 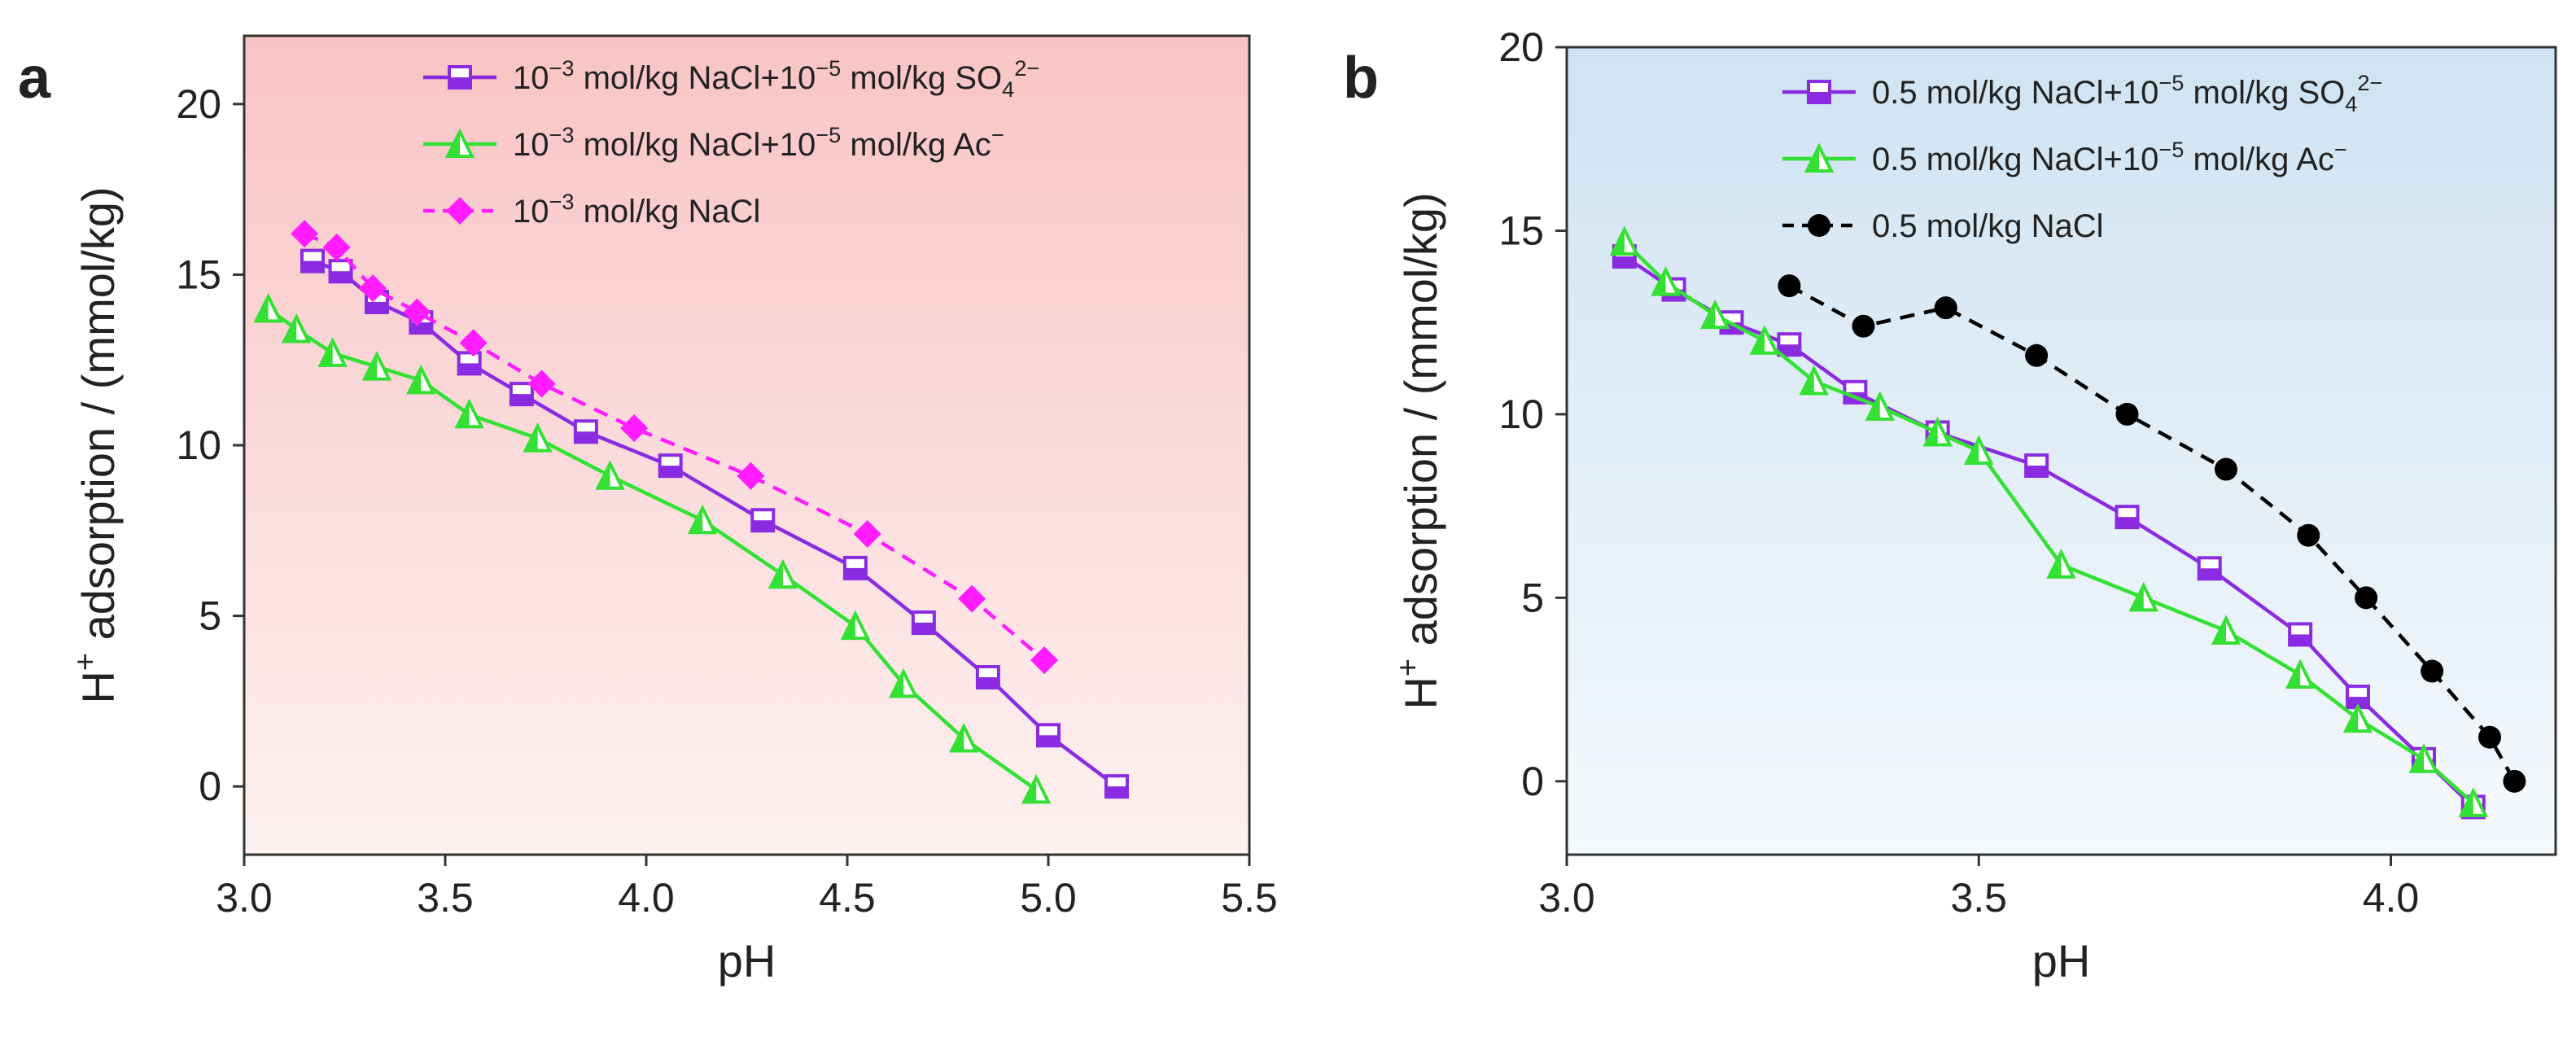 I want to click on legend-label: 10−3​ mol/kg NaCl+10−5​ mol/kg SO4​2−​, so click(x=776, y=78).